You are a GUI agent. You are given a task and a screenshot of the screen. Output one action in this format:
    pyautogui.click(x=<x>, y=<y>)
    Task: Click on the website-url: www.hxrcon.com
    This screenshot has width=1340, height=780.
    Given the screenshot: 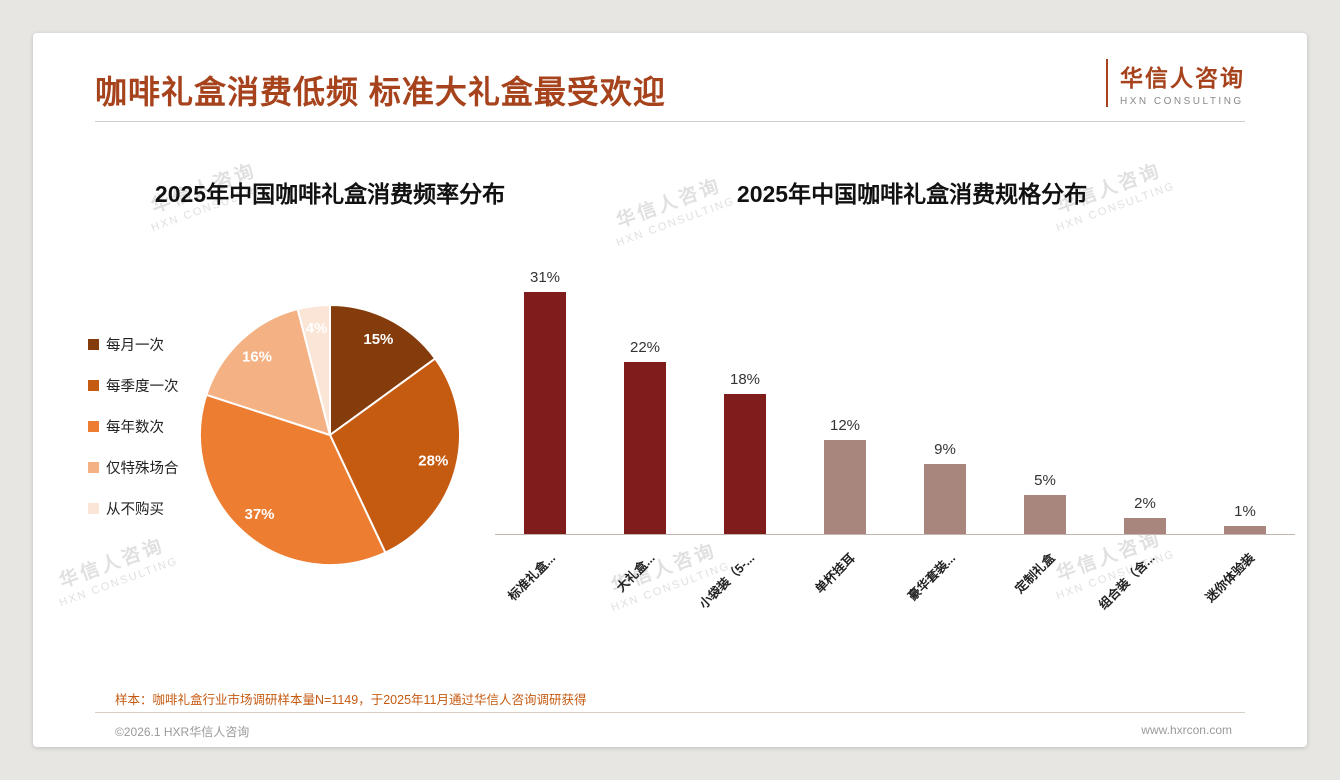 What is the action you would take?
    pyautogui.click(x=1186, y=730)
    